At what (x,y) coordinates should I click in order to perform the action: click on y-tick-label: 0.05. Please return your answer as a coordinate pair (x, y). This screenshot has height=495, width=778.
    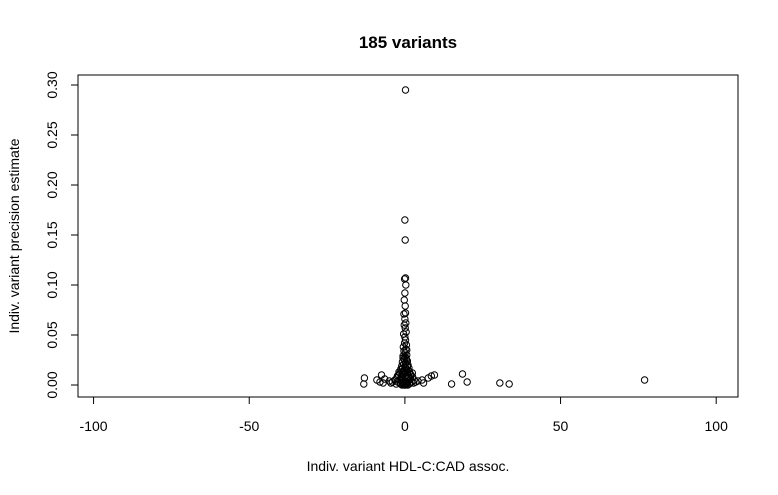
    Looking at the image, I should click on (52, 334).